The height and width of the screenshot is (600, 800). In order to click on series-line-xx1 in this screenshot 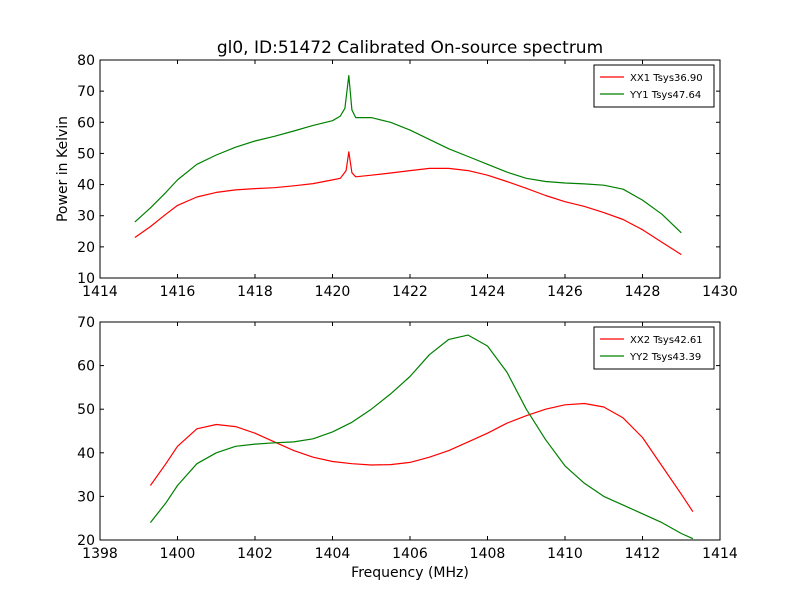, I will do `click(408, 203)`.